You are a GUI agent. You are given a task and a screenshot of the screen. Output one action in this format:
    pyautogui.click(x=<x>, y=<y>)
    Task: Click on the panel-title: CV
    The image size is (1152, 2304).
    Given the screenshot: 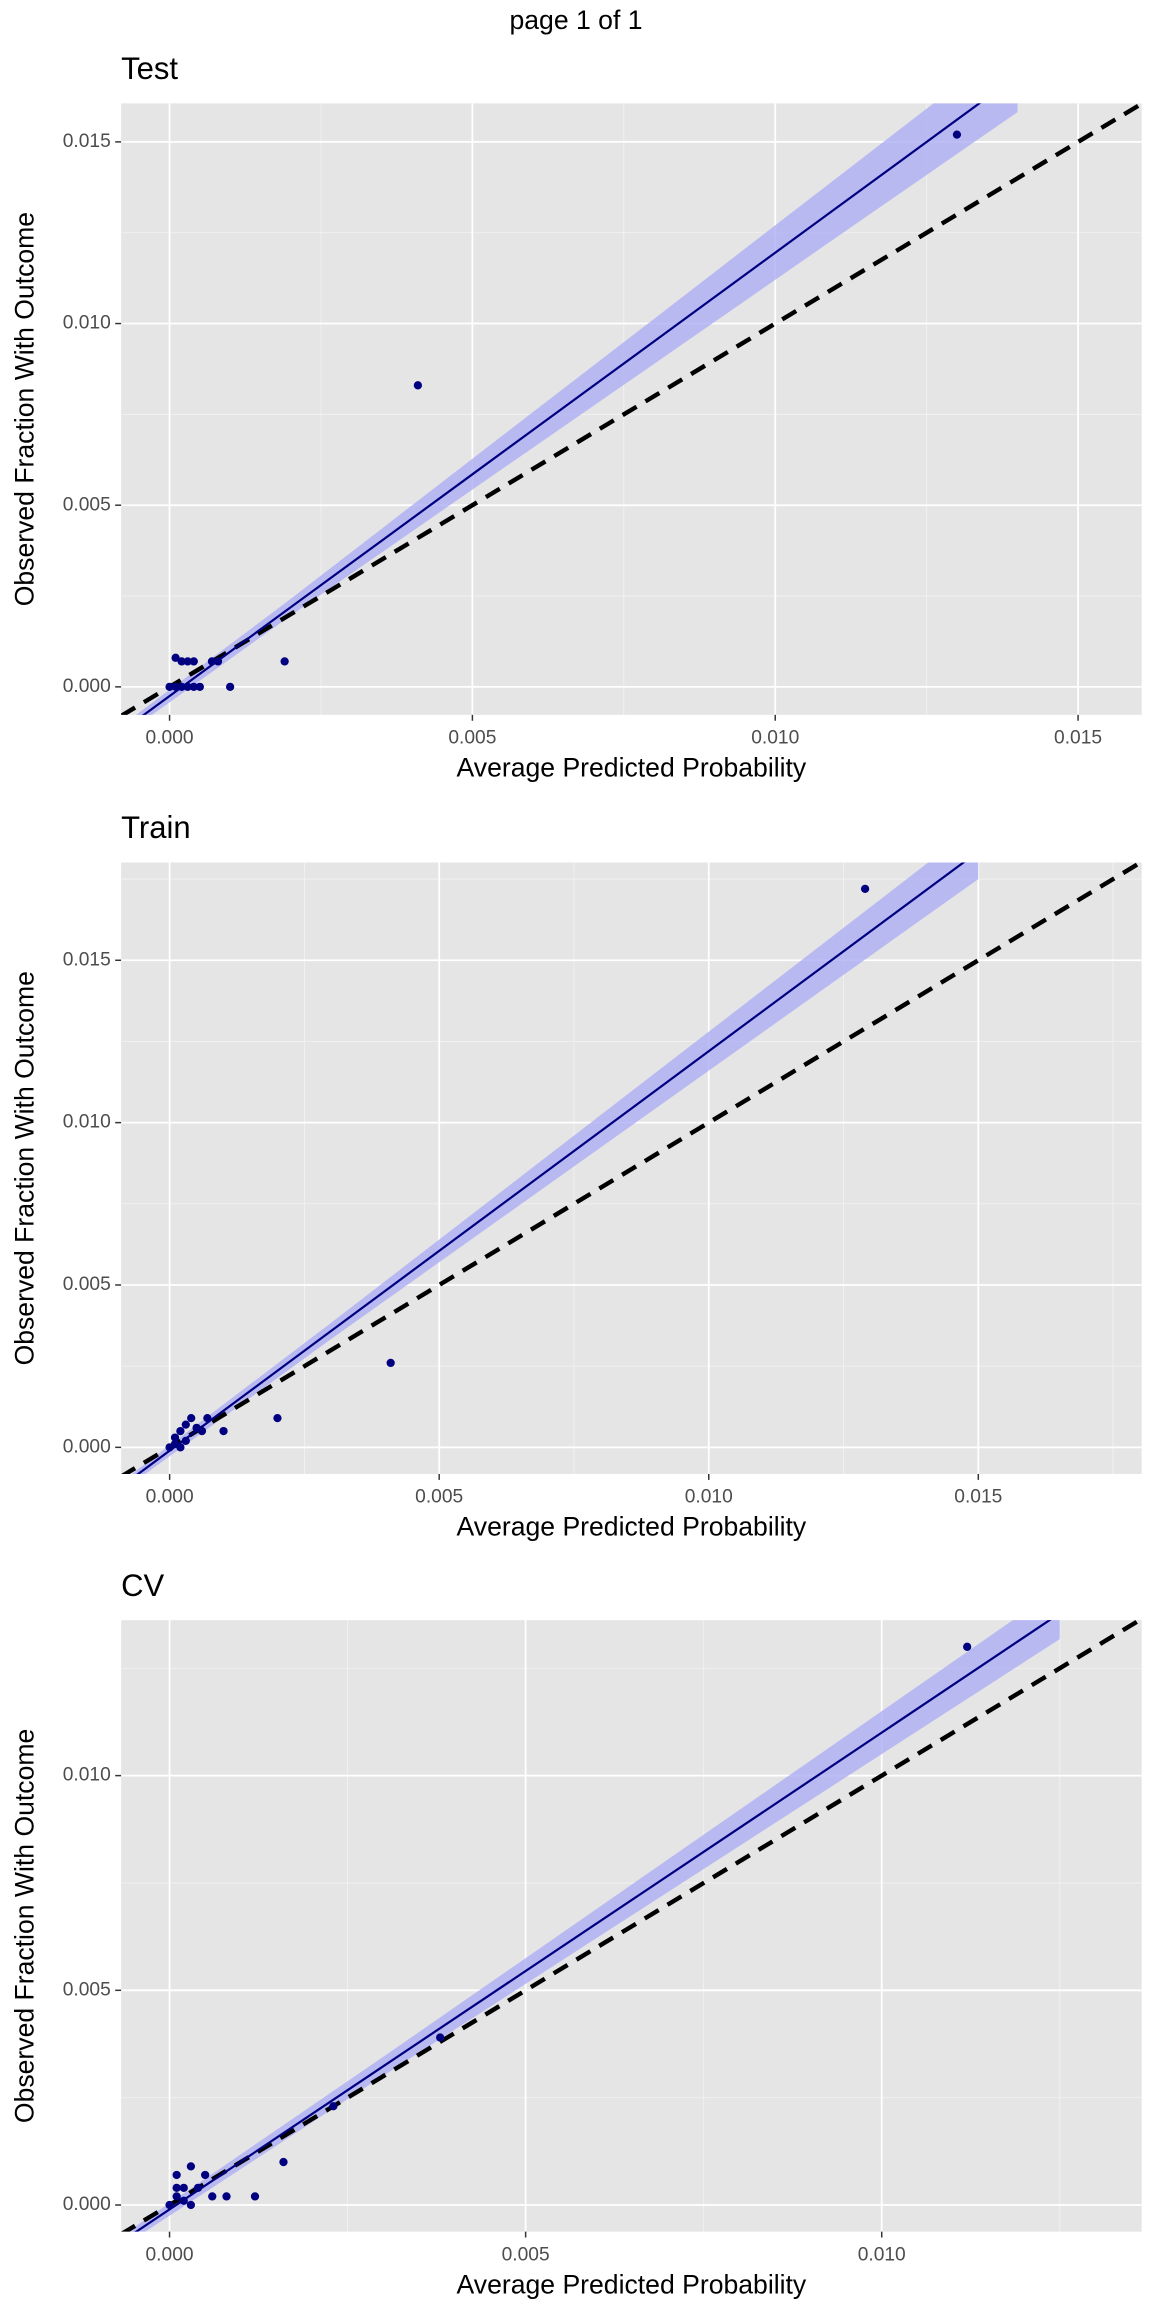 What is the action you would take?
    pyautogui.click(x=142, y=1585)
    